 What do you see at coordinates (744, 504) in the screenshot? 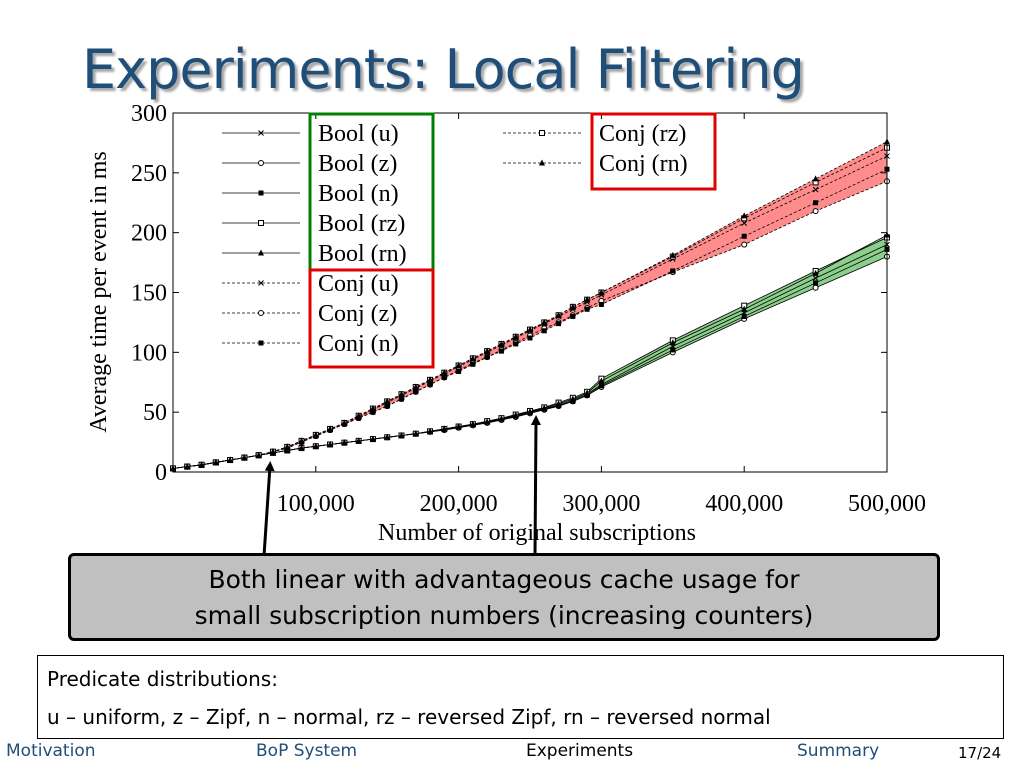
I see `x-tick-label: 400,000` at bounding box center [744, 504].